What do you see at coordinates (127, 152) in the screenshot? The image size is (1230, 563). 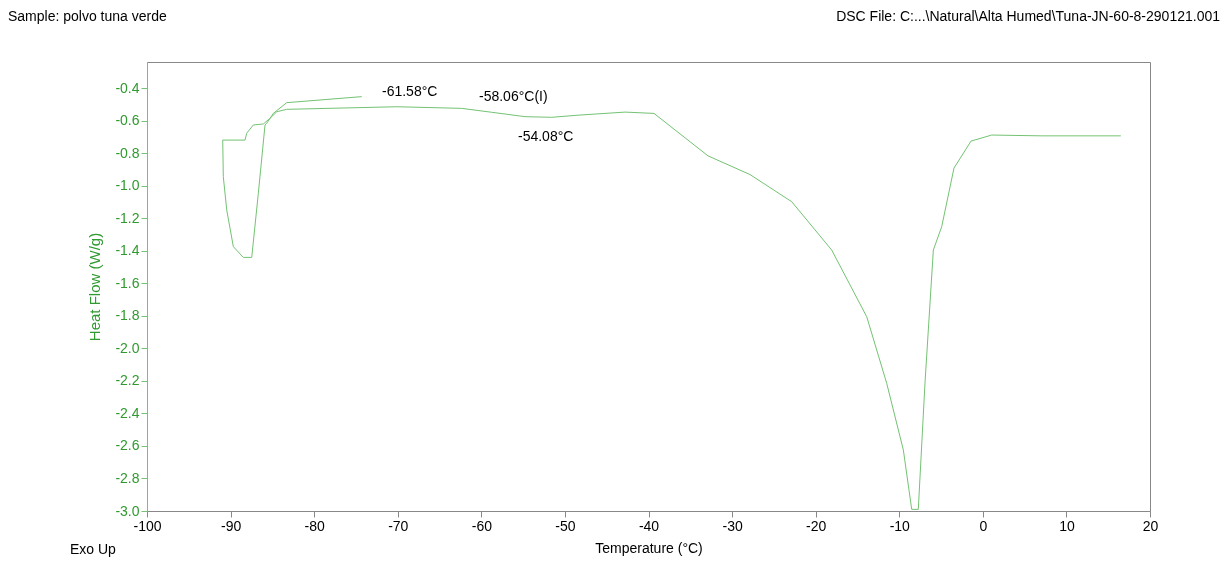 I see `y-tick-label: -0.8` at bounding box center [127, 152].